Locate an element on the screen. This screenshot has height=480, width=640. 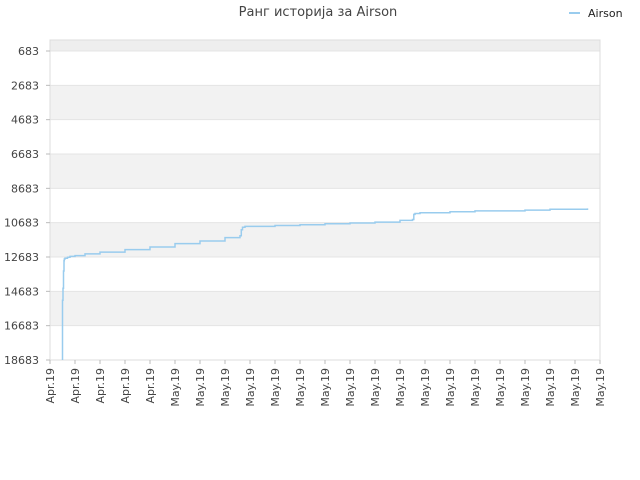
y-tick-label: 6683 is located at coordinates (25, 154).